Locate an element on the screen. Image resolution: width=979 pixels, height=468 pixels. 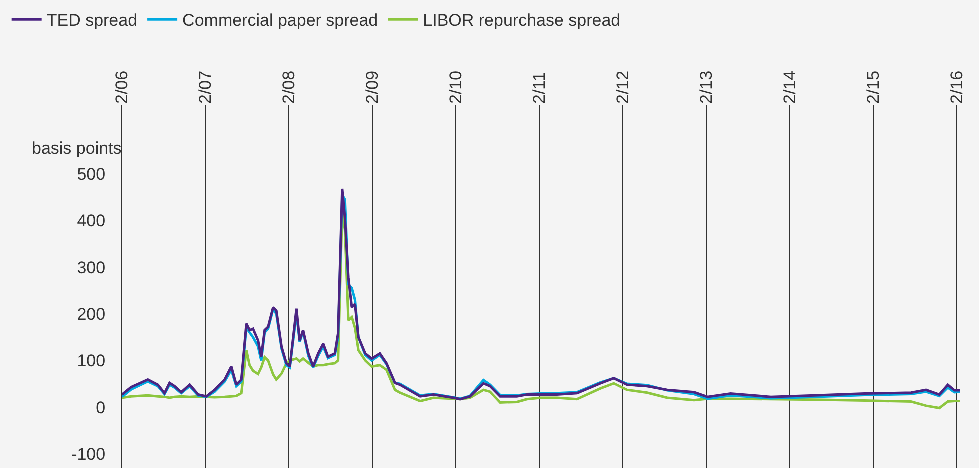
x-tick-label: 2/11 is located at coordinates (539, 88).